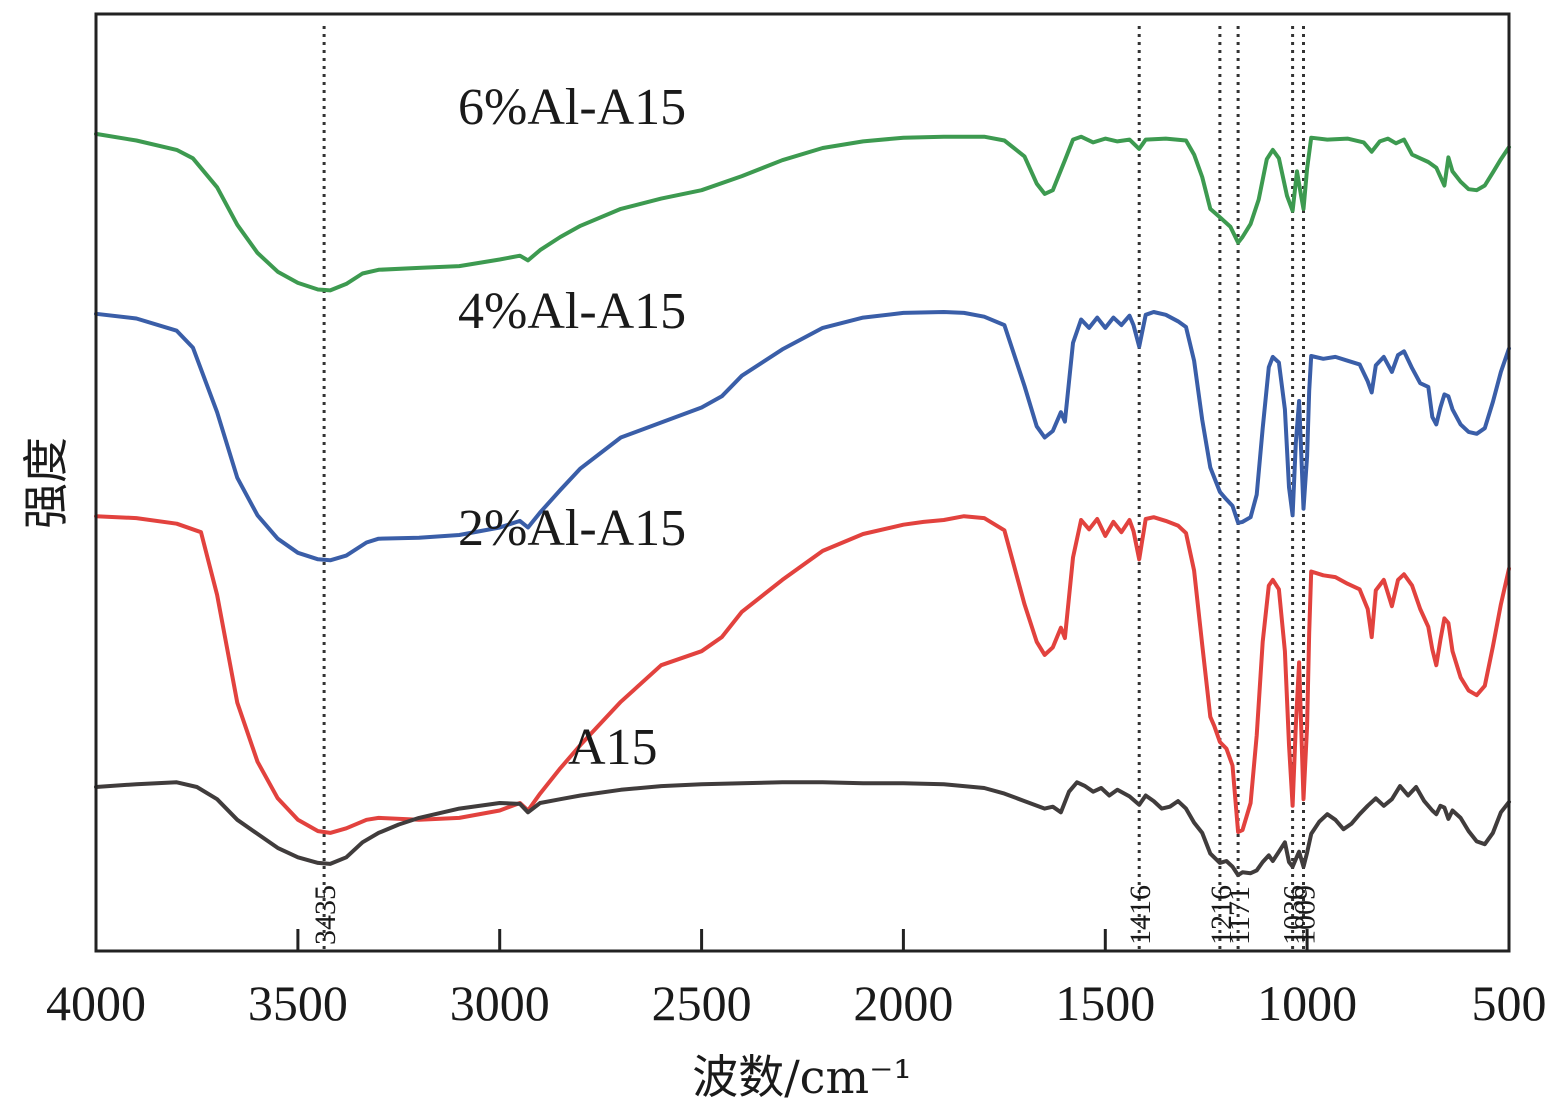 The width and height of the screenshot is (1565, 1116). I want to click on peak-label-1216: 1216, so click(1221, 915).